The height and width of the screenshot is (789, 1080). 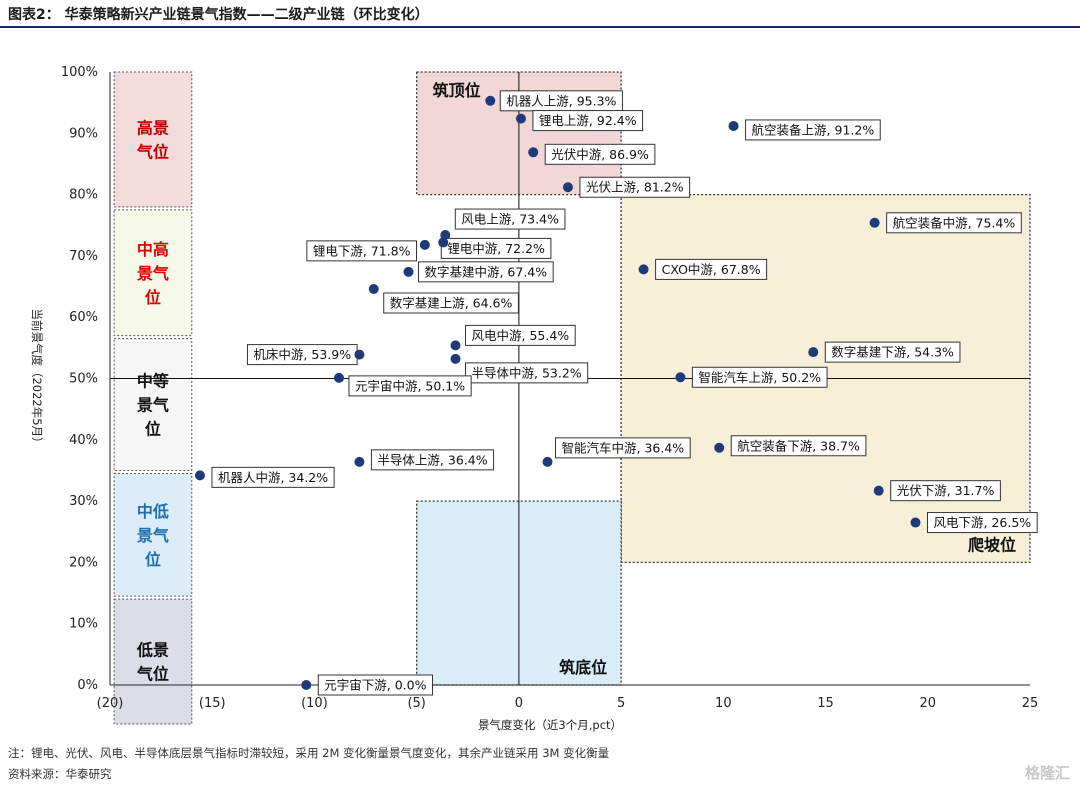 What do you see at coordinates (60, 774) in the screenshot?
I see `source-note: 资料来源：华泰研究` at bounding box center [60, 774].